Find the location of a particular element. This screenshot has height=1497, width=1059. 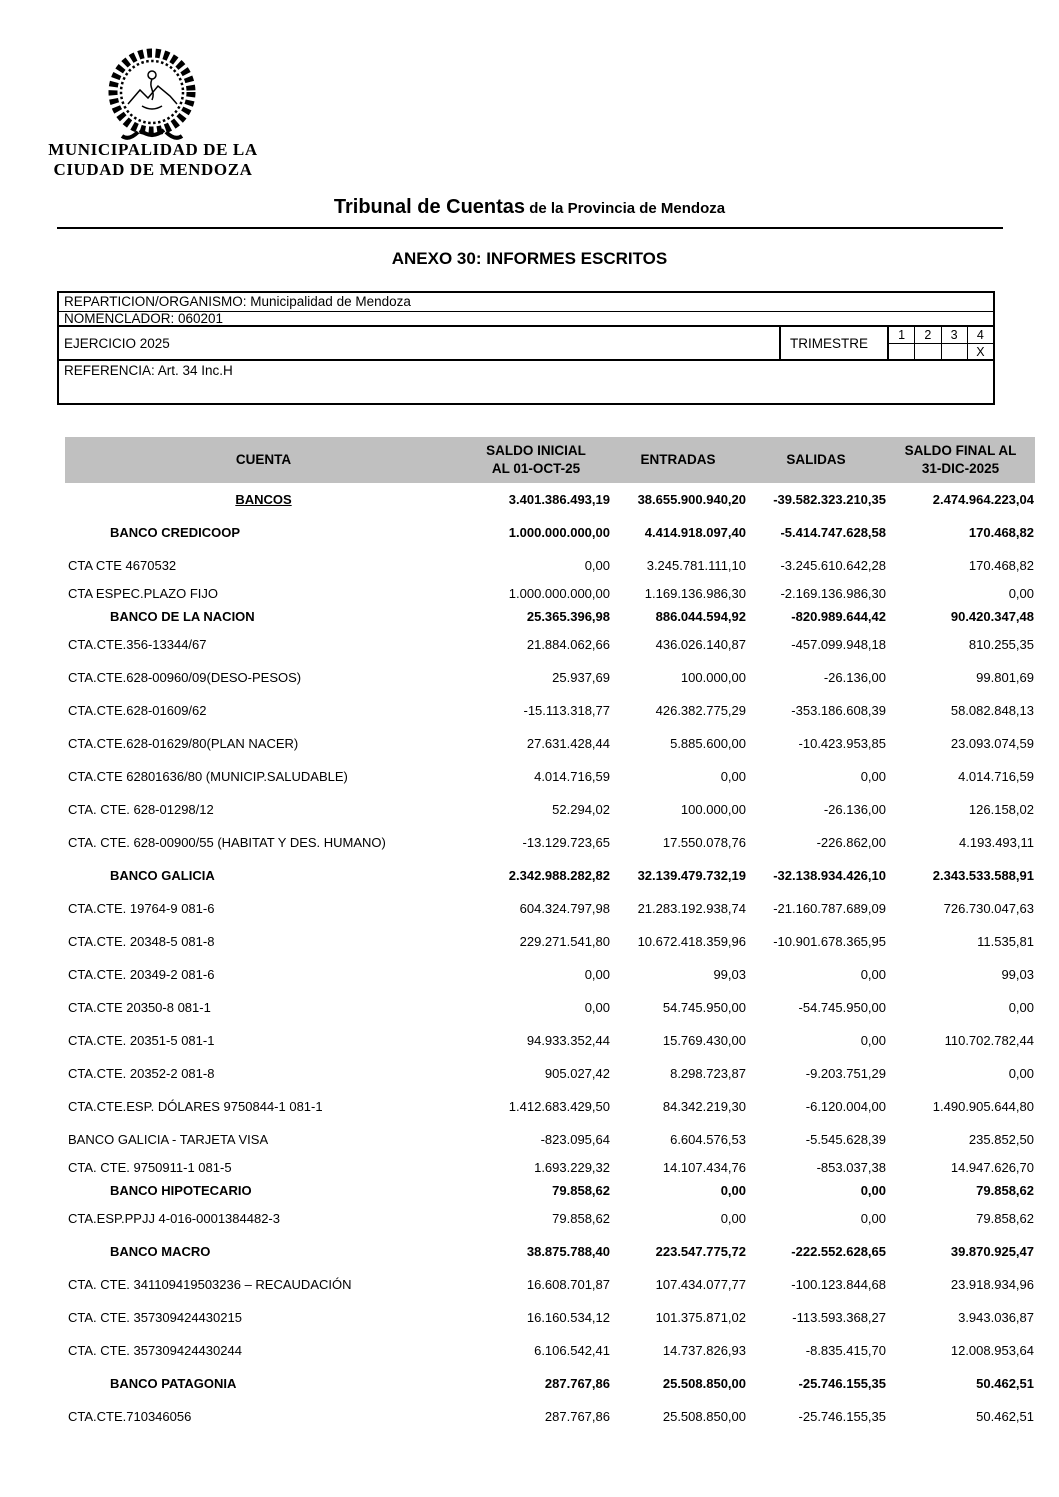

cell-saldo-inicial: -823.095,64 is located at coordinates (575, 1139).